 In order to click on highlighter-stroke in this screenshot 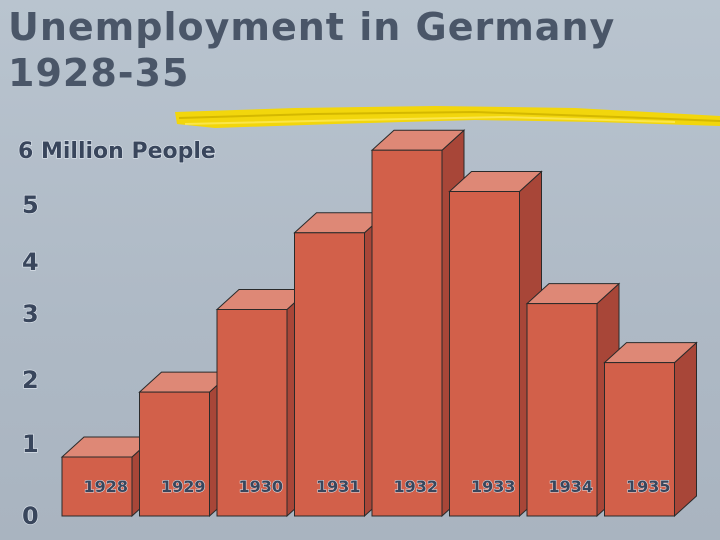, I will do `click(447, 117)`.